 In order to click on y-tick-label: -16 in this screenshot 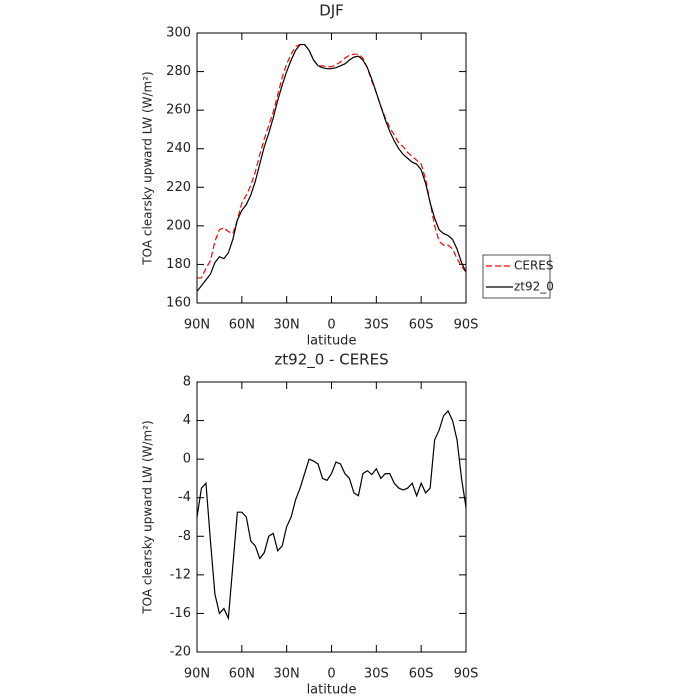, I will do `click(180, 613)`.